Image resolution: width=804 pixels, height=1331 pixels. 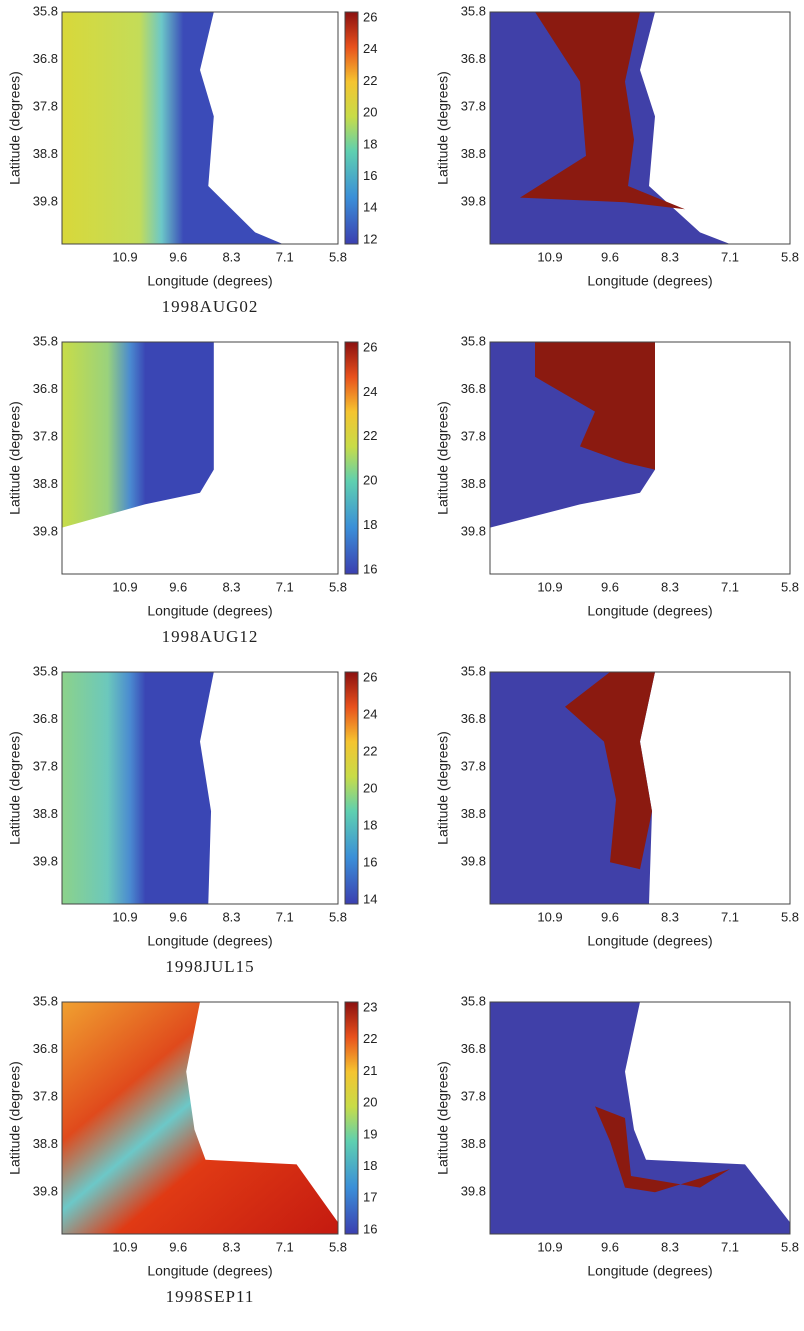 I want to click on colorbar-tick-label: 24, so click(x=370, y=48).